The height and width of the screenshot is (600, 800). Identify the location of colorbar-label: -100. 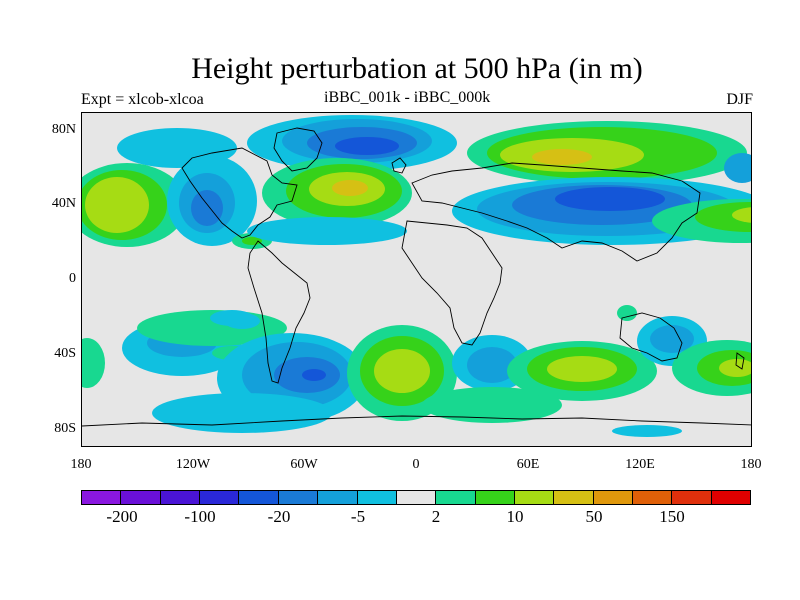
(200, 516).